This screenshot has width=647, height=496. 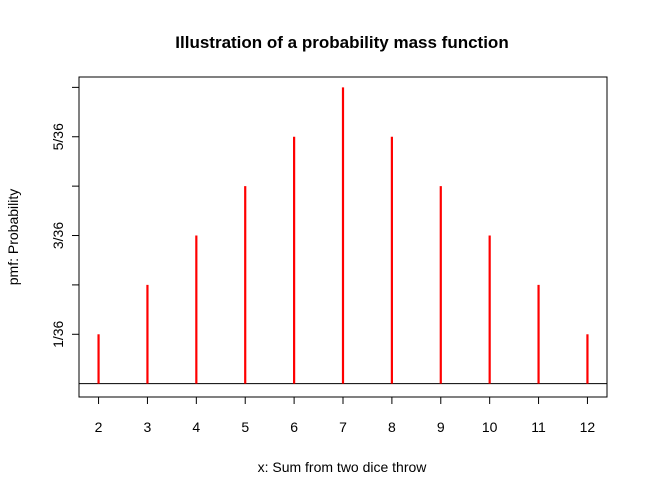 What do you see at coordinates (490, 427) in the screenshot?
I see `x-tick-label-10: 10` at bounding box center [490, 427].